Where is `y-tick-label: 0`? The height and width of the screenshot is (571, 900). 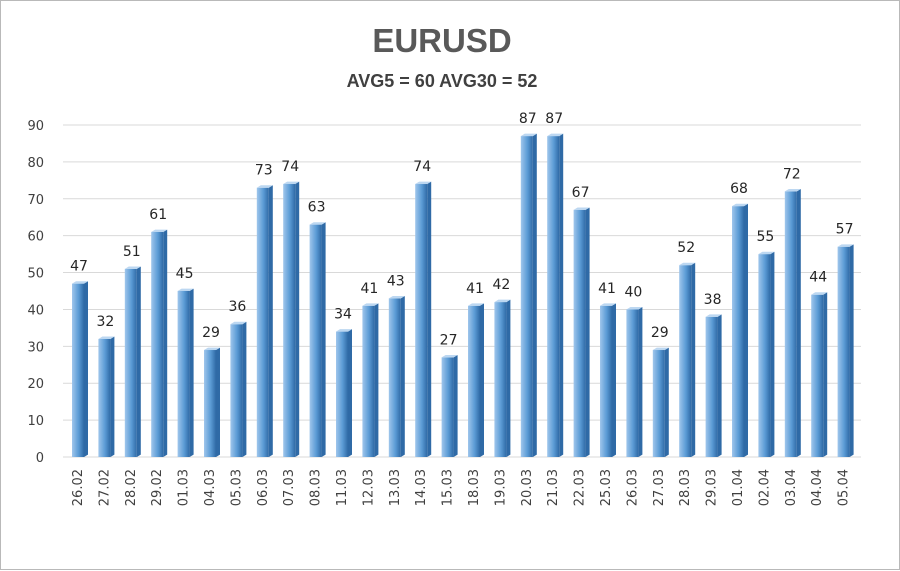 y-tick-label: 0 is located at coordinates (40, 458).